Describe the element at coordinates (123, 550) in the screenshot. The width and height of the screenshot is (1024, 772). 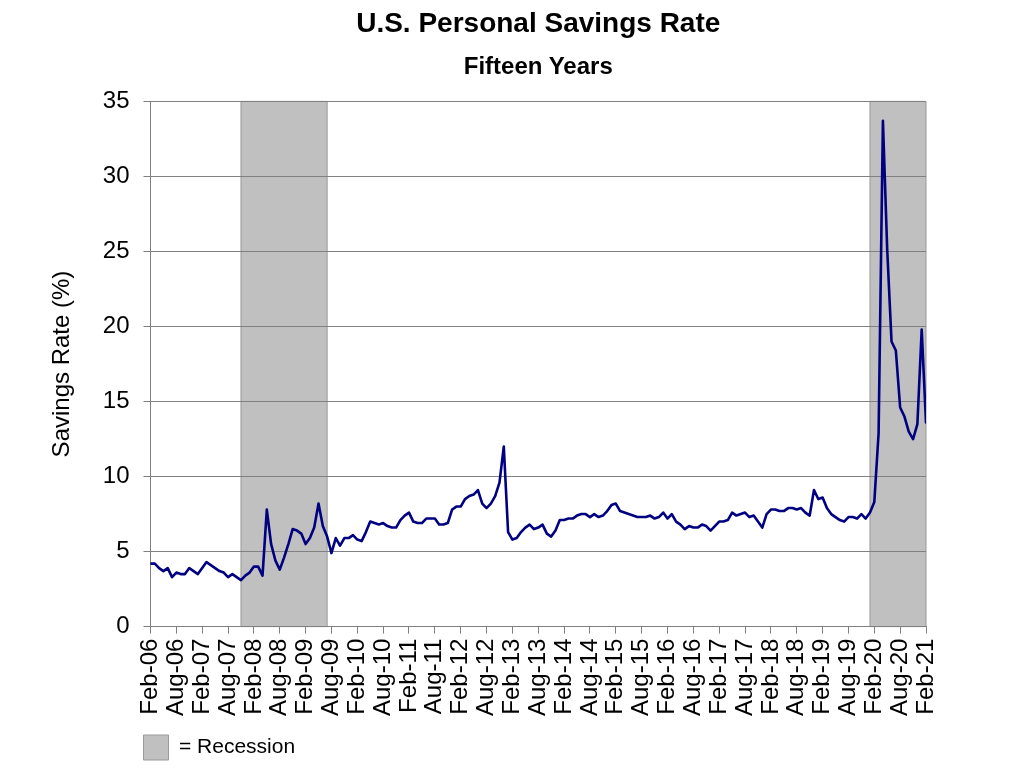
I see `y-tick-label: 5` at that location.